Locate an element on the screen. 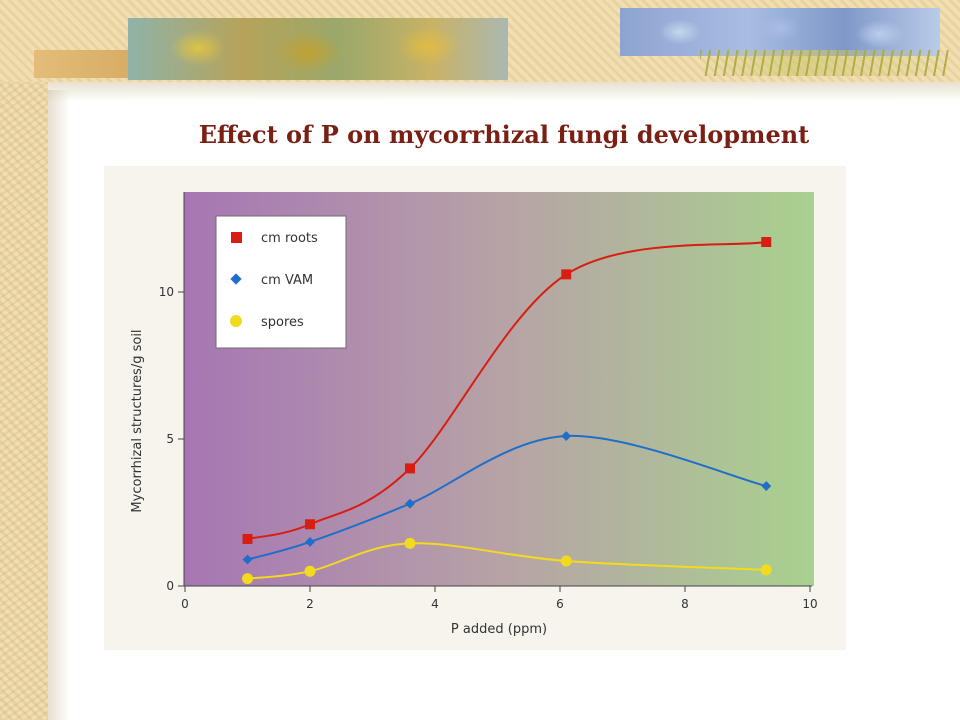  legend: cm roots cm VAM spores is located at coordinates (281, 282).